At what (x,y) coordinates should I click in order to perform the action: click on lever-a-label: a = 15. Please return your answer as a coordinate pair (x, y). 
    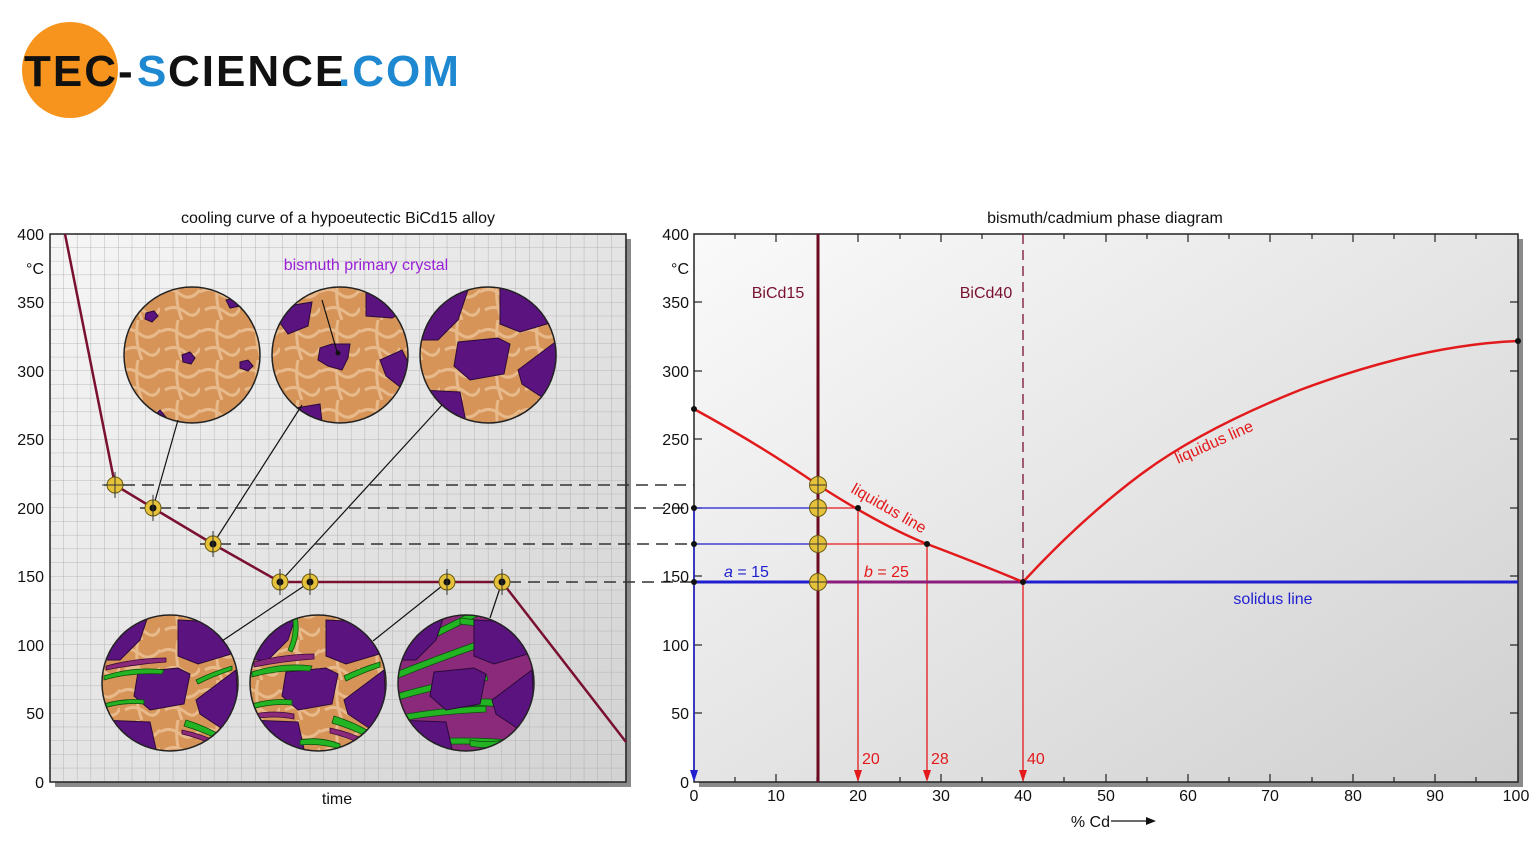
    Looking at the image, I should click on (746, 572).